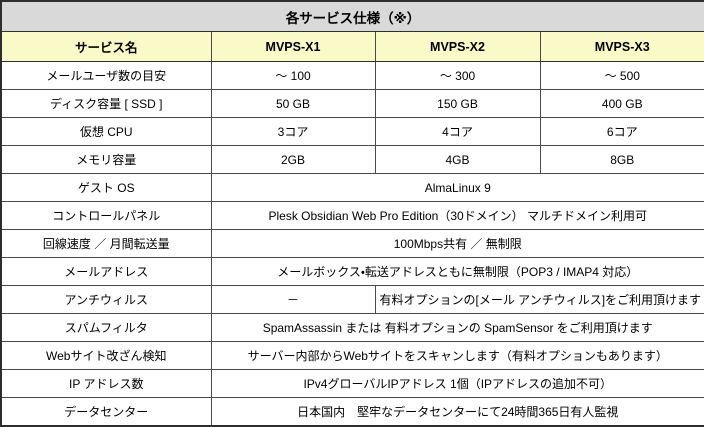 The height and width of the screenshot is (427, 704). What do you see at coordinates (293, 131) in the screenshot?
I see `cell-value: 3コア` at bounding box center [293, 131].